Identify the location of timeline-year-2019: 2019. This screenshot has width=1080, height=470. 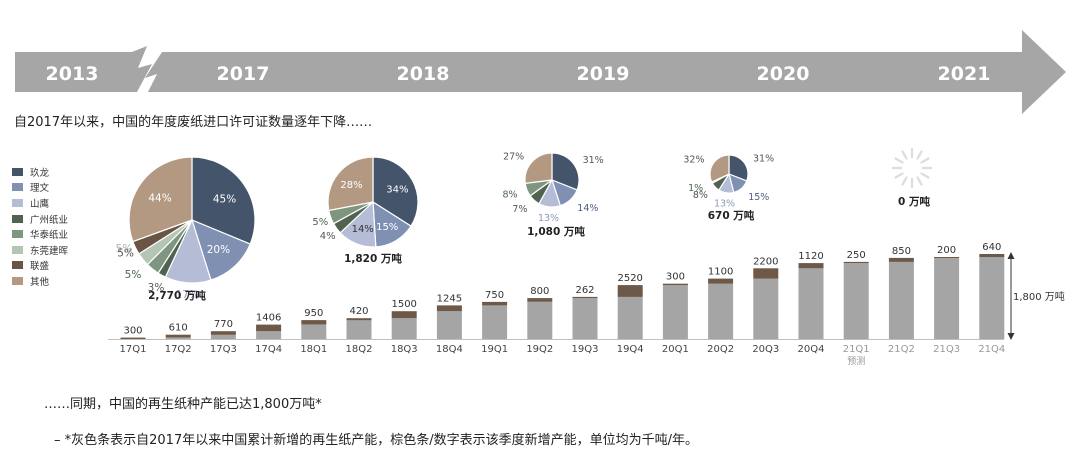
(603, 74).